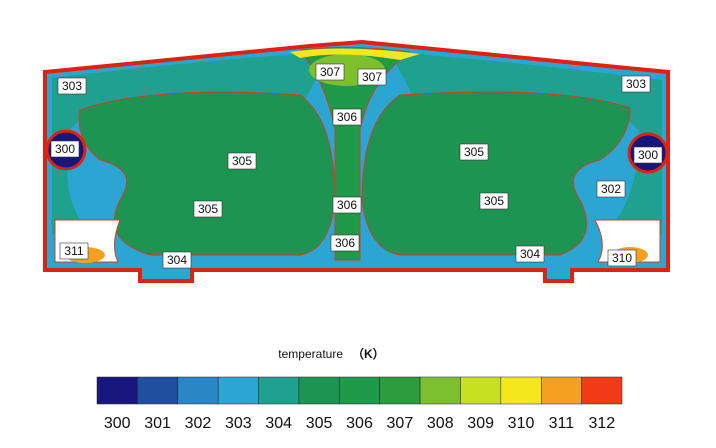 The width and height of the screenshot is (716, 448). I want to click on contour-label: 310, so click(622, 258).